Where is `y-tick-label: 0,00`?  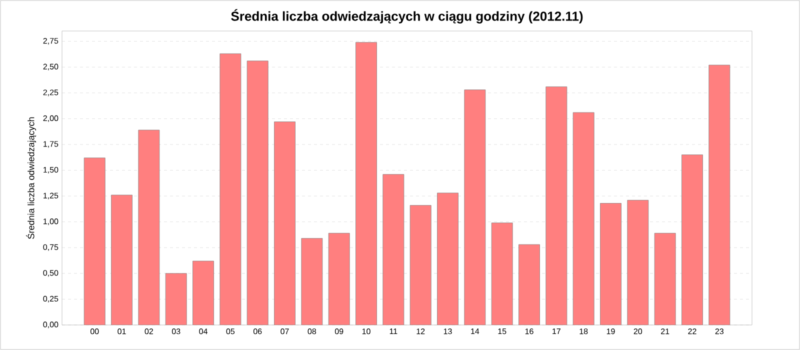
y-tick-label: 0,00 is located at coordinates (50, 325).